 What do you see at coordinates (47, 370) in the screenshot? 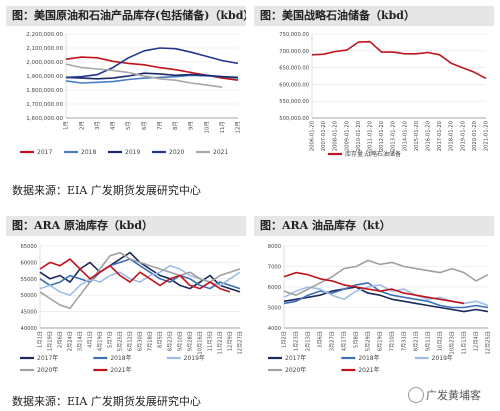
I see `legend-label: 2020年` at bounding box center [47, 370].